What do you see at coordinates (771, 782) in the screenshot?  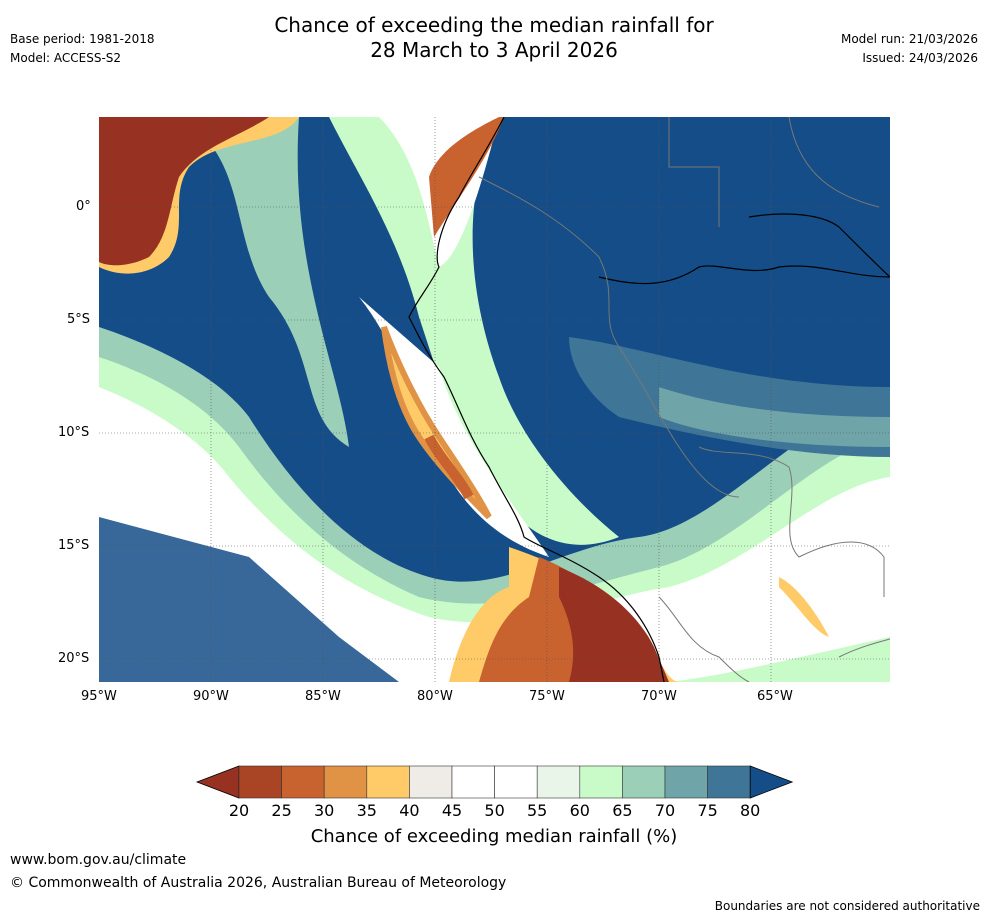 I see `colorbar-over-arrow` at bounding box center [771, 782].